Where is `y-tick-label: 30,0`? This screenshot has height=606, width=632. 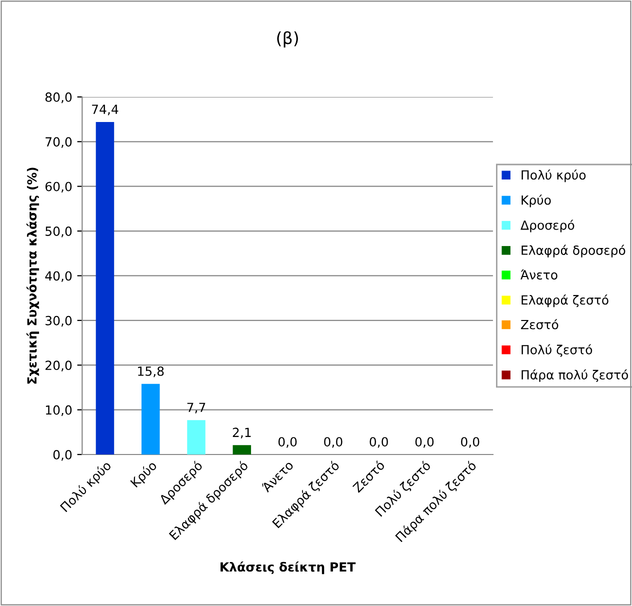
y-tick-label: 30,0 is located at coordinates (59, 321).